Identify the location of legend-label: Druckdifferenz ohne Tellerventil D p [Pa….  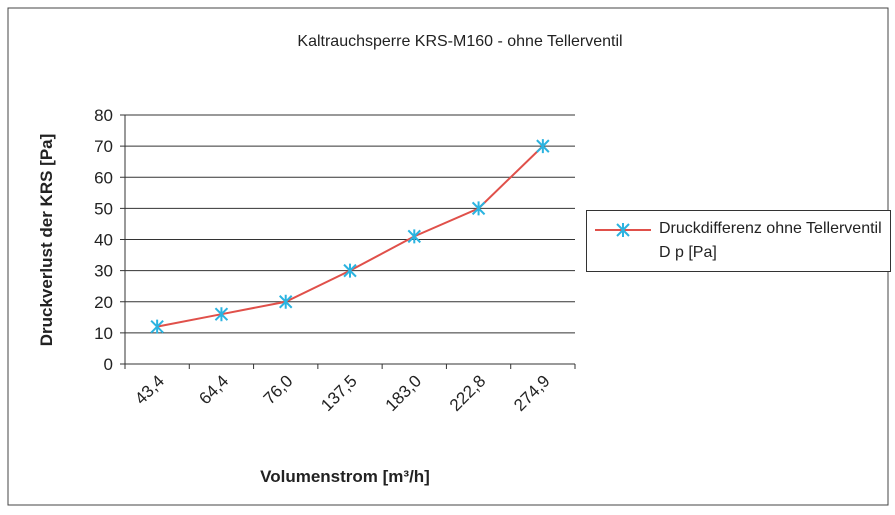
(770, 240).